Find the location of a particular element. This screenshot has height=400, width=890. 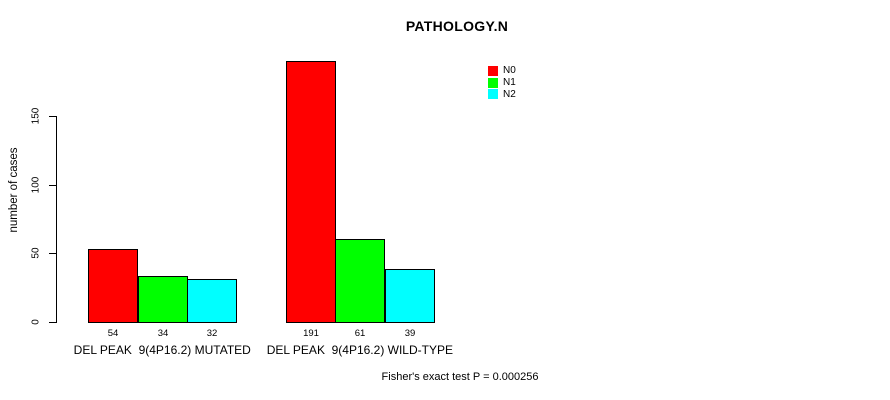

legend-swatch-n2 is located at coordinates (493, 94).